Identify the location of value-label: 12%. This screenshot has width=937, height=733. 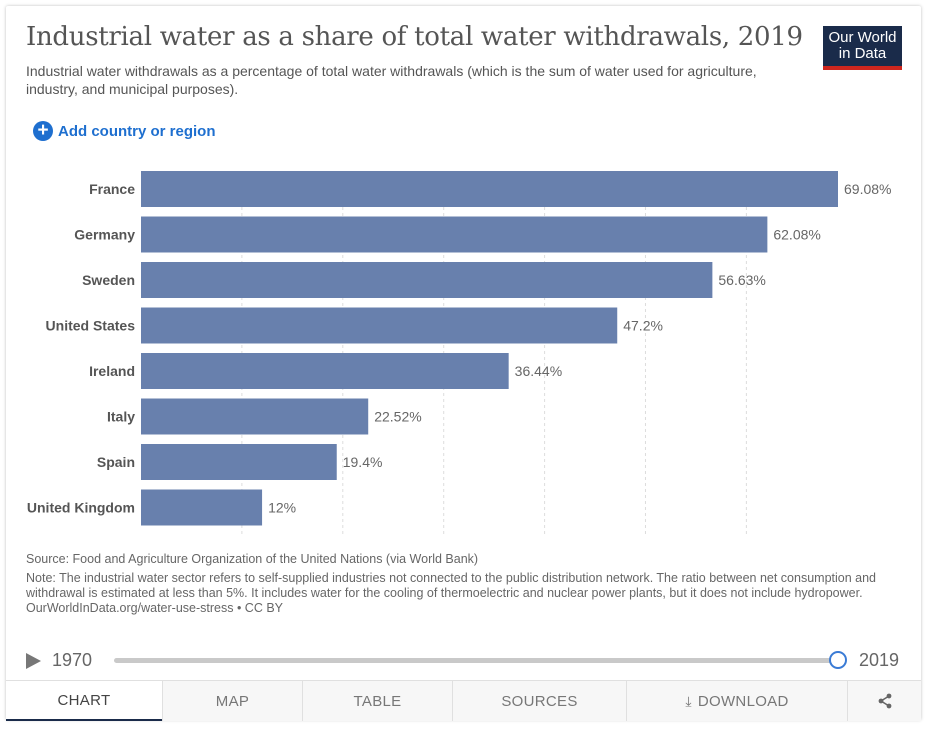
(282, 508).